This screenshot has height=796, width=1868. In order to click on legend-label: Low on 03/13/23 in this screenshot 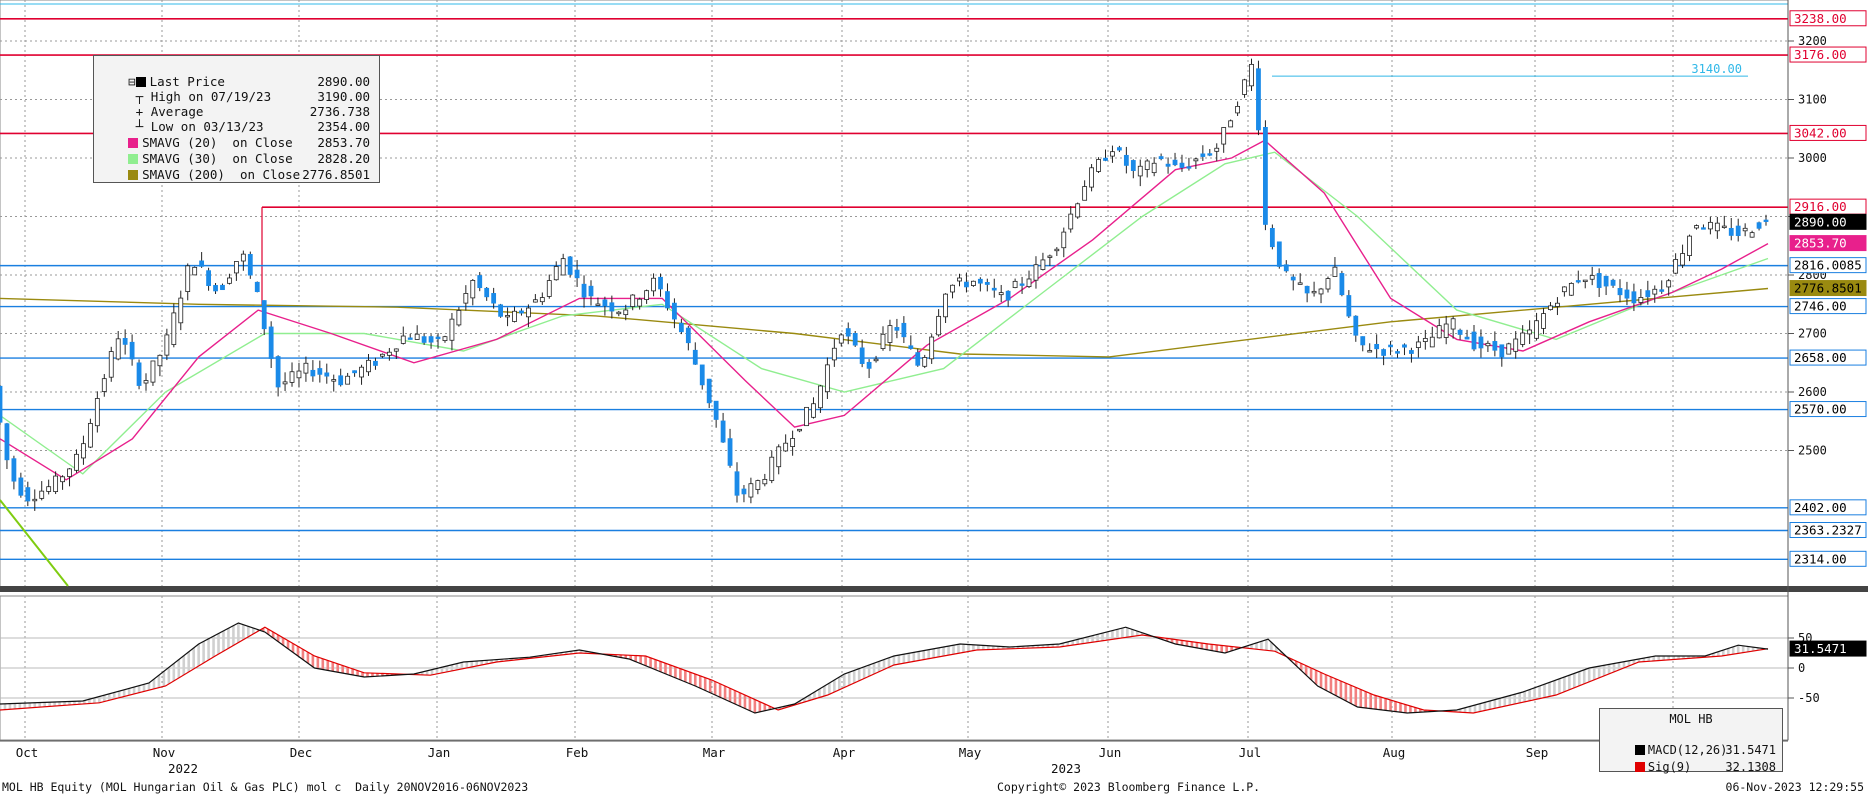, I will do `click(207, 126)`.